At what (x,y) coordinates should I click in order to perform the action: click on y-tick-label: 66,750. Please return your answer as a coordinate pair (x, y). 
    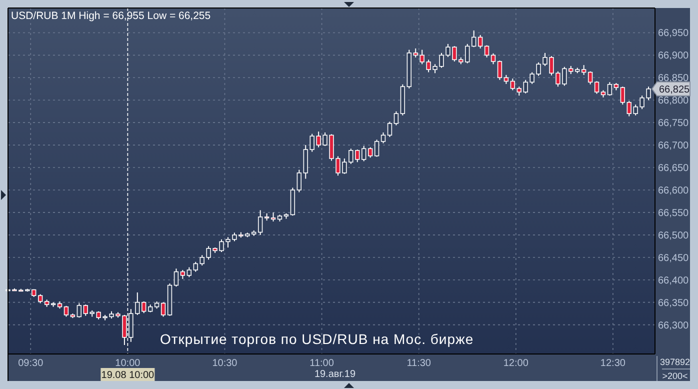
    Looking at the image, I should click on (674, 124).